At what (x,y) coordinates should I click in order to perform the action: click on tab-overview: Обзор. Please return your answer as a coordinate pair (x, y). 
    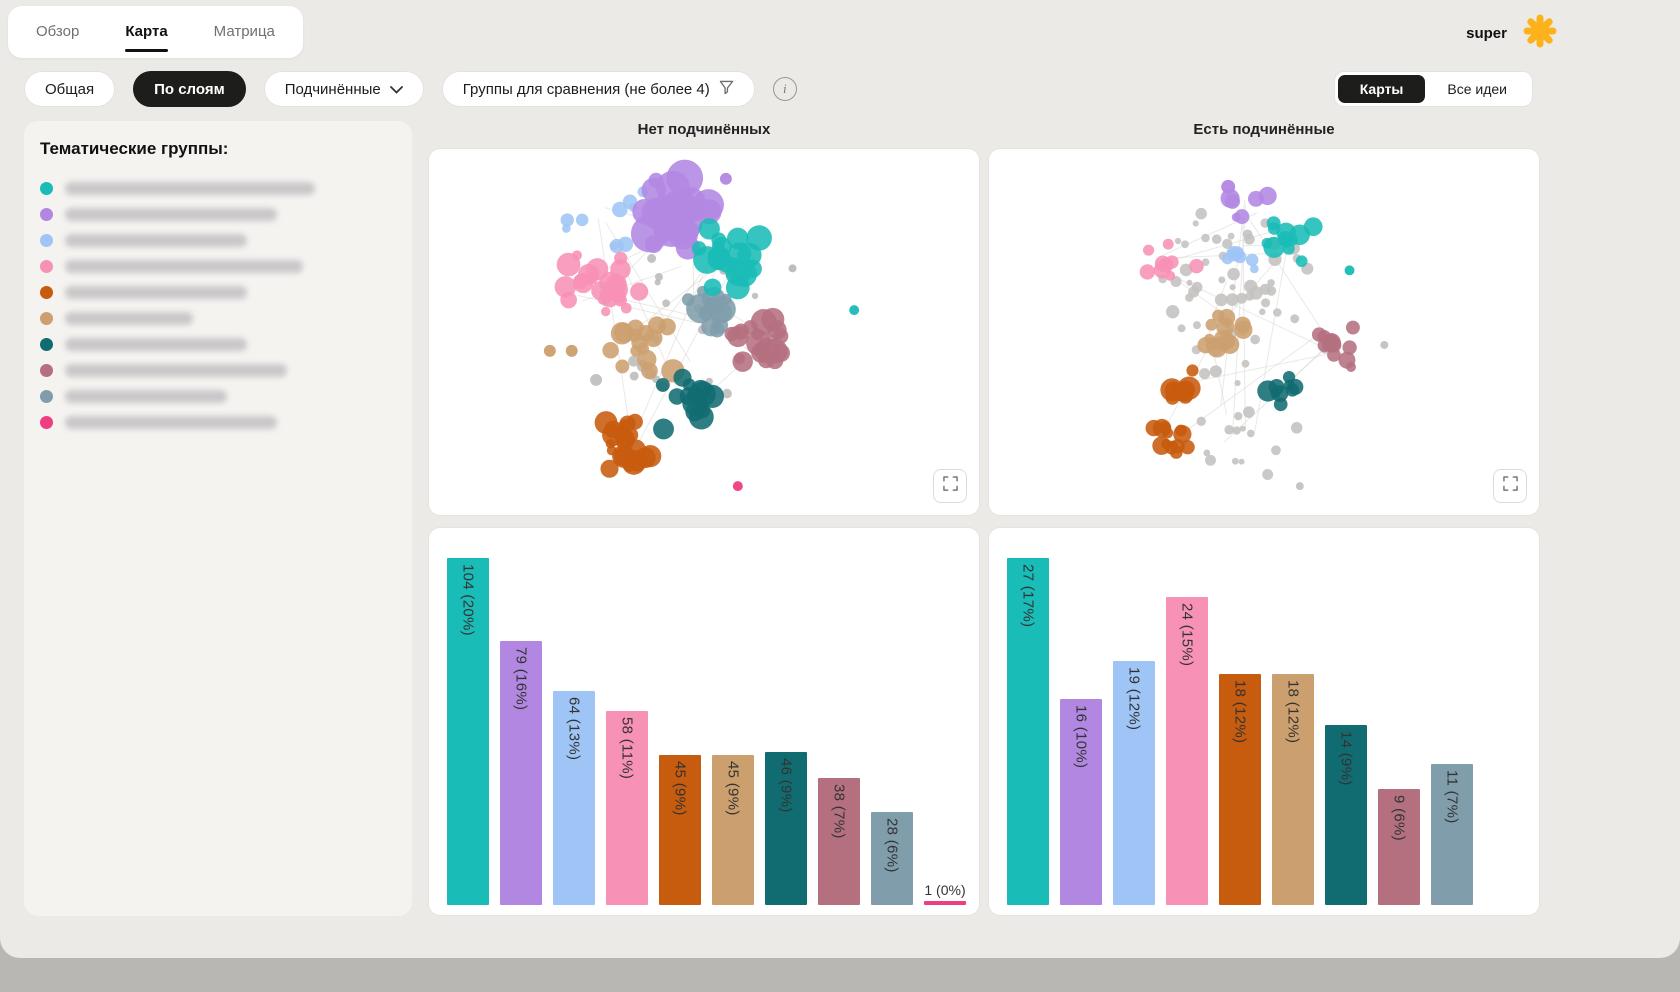
    Looking at the image, I should click on (58, 31).